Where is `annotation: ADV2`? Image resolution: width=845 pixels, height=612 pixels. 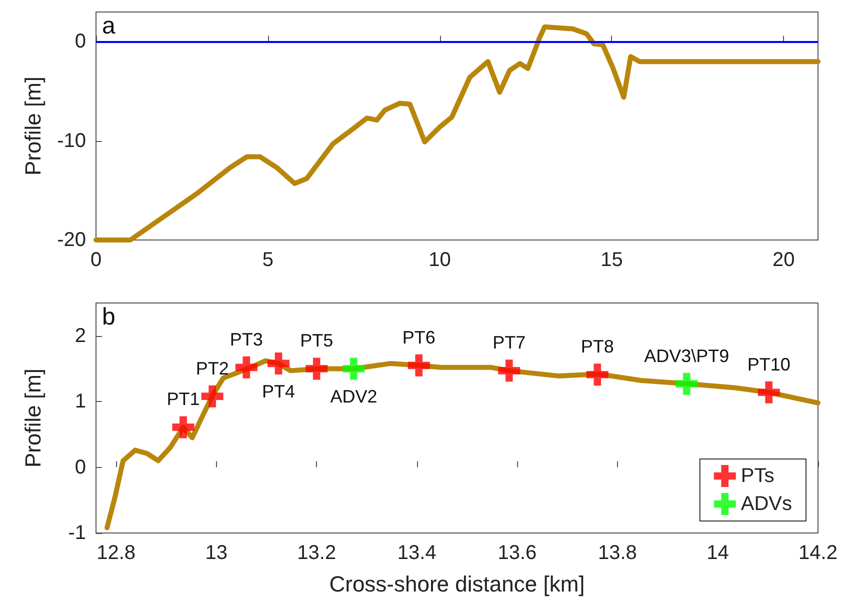 annotation: ADV2 is located at coordinates (354, 396).